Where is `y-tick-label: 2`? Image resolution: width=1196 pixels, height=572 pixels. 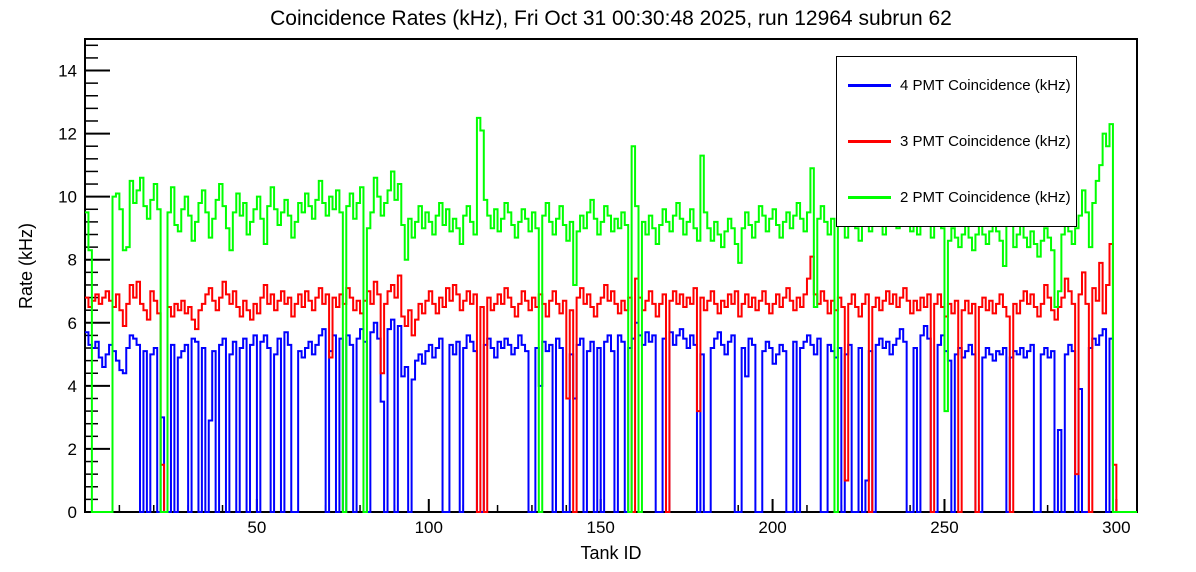 y-tick-label: 2 is located at coordinates (72, 449).